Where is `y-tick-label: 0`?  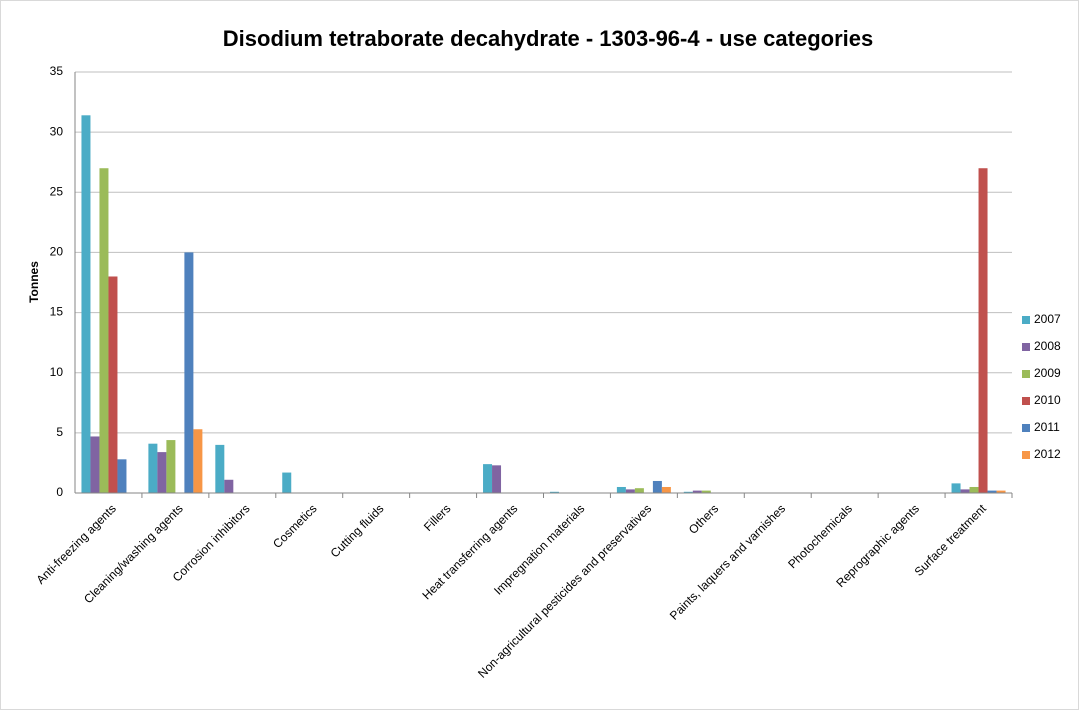 y-tick-label: 0 is located at coordinates (59, 492).